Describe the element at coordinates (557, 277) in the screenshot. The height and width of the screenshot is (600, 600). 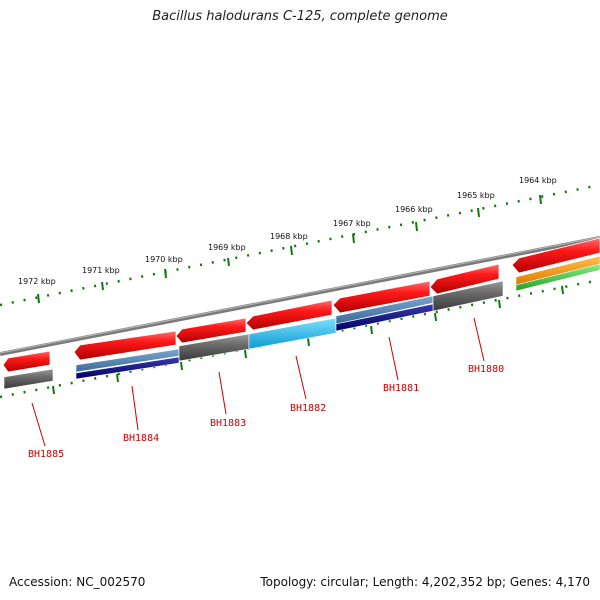
I see `feature-bar-green` at that location.